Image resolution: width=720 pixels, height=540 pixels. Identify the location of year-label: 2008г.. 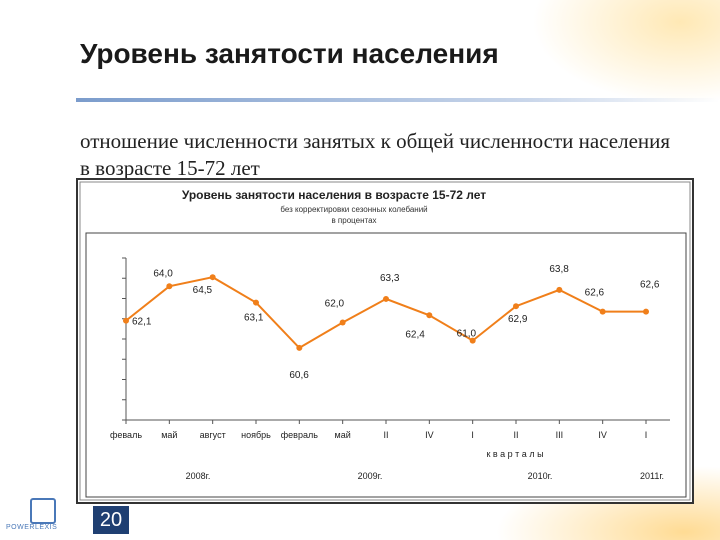
(198, 476).